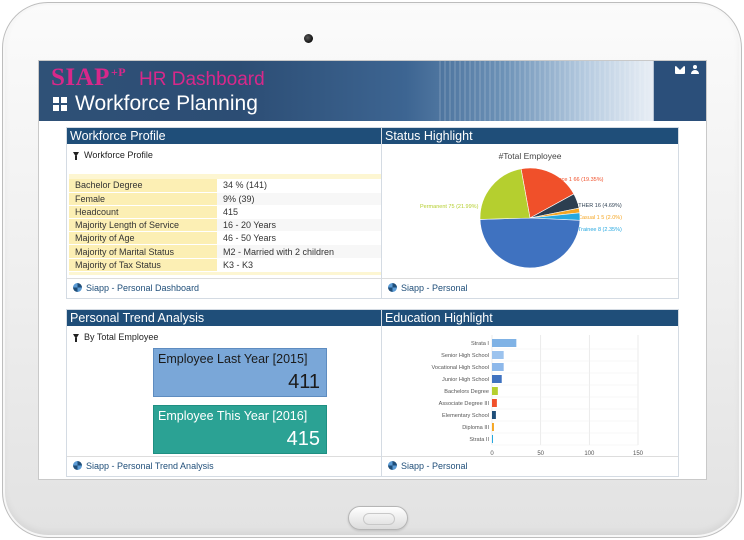  I want to click on mail-icon, so click(680, 70).